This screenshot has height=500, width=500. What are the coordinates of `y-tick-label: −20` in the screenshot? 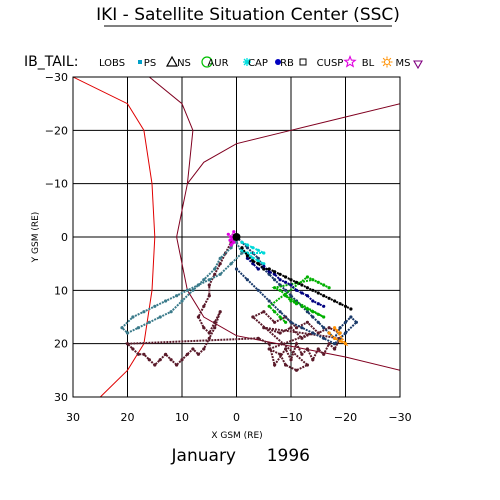 It's located at (56, 130).